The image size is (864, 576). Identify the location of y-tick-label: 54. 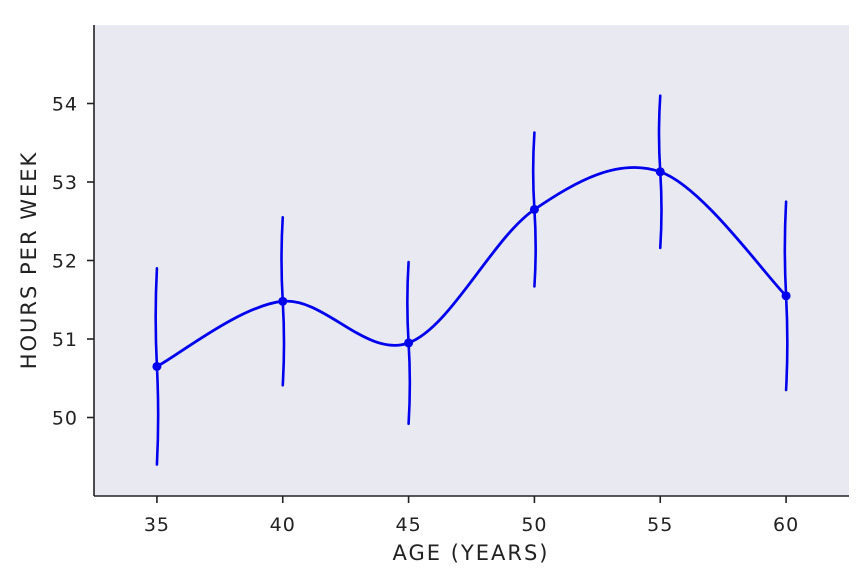
(65, 105).